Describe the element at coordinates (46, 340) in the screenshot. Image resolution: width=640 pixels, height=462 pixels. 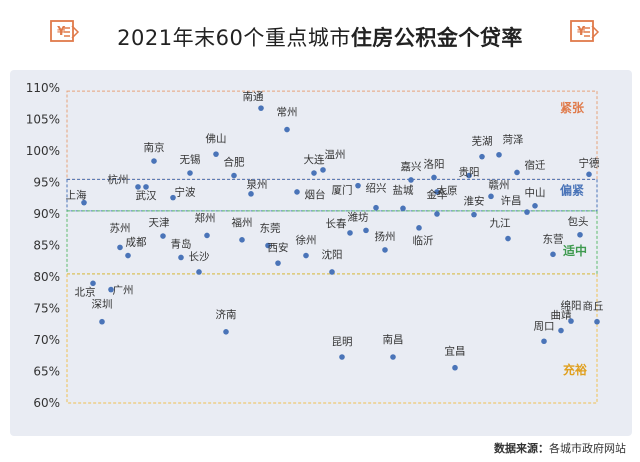
I see `y-tick-label: 70%` at that location.